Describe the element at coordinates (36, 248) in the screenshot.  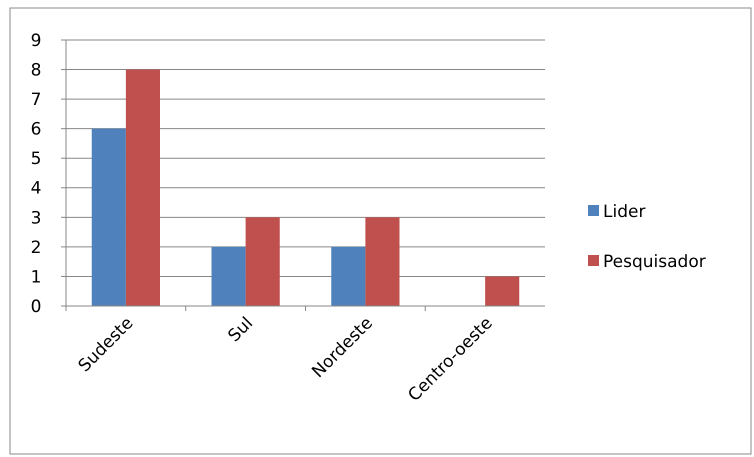
I see `y-tick-label: 2` at that location.